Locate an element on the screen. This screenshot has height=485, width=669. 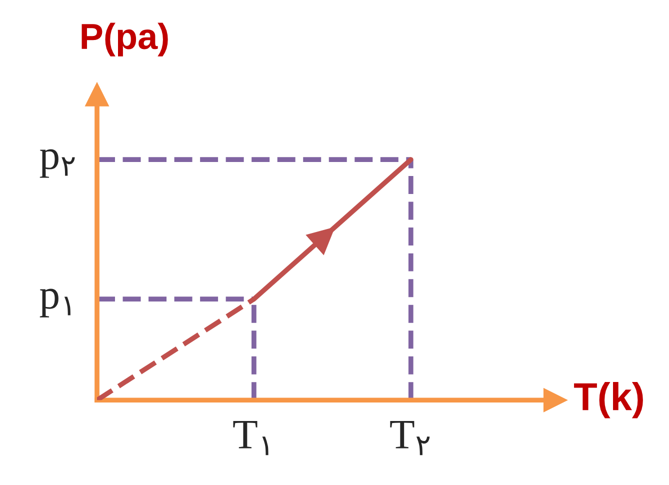
x-axis-title: T(k) is located at coordinates (608, 400).